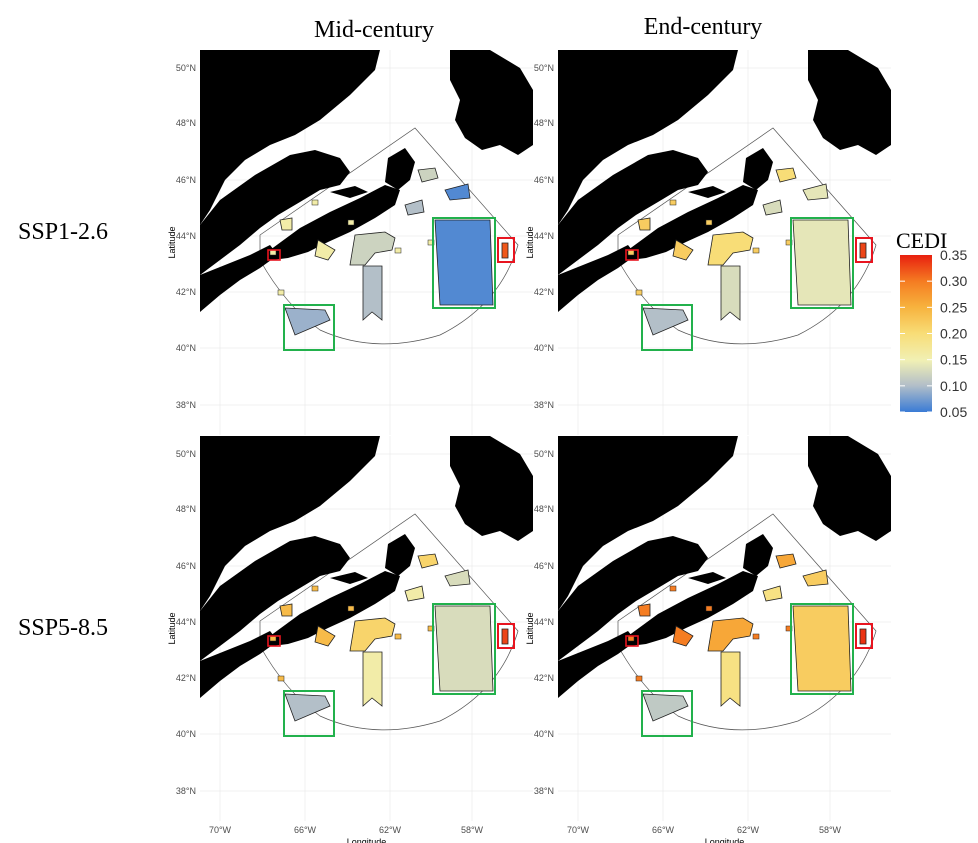  What do you see at coordinates (172, 242) in the screenshot?
I see `y-axis-title: Latitude` at bounding box center [172, 242].